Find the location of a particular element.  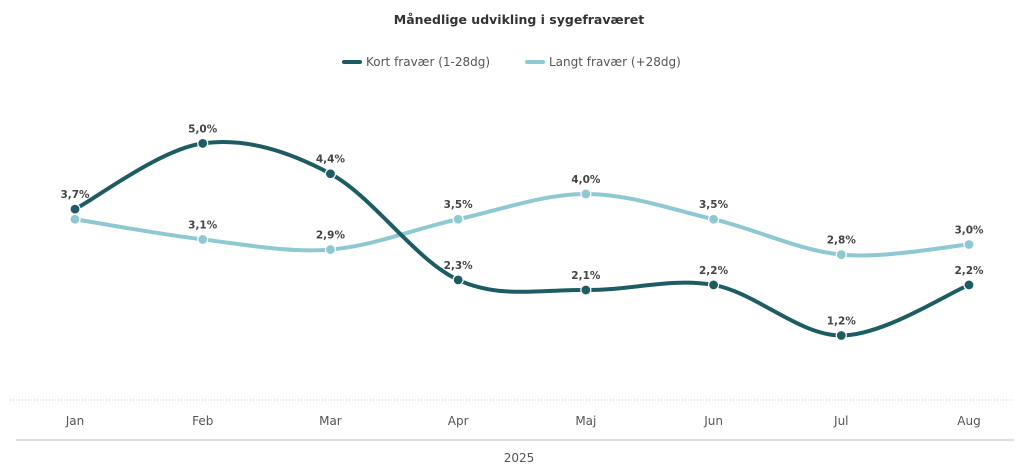

data-label-short-absence-apr: 2,3% is located at coordinates (459, 266).